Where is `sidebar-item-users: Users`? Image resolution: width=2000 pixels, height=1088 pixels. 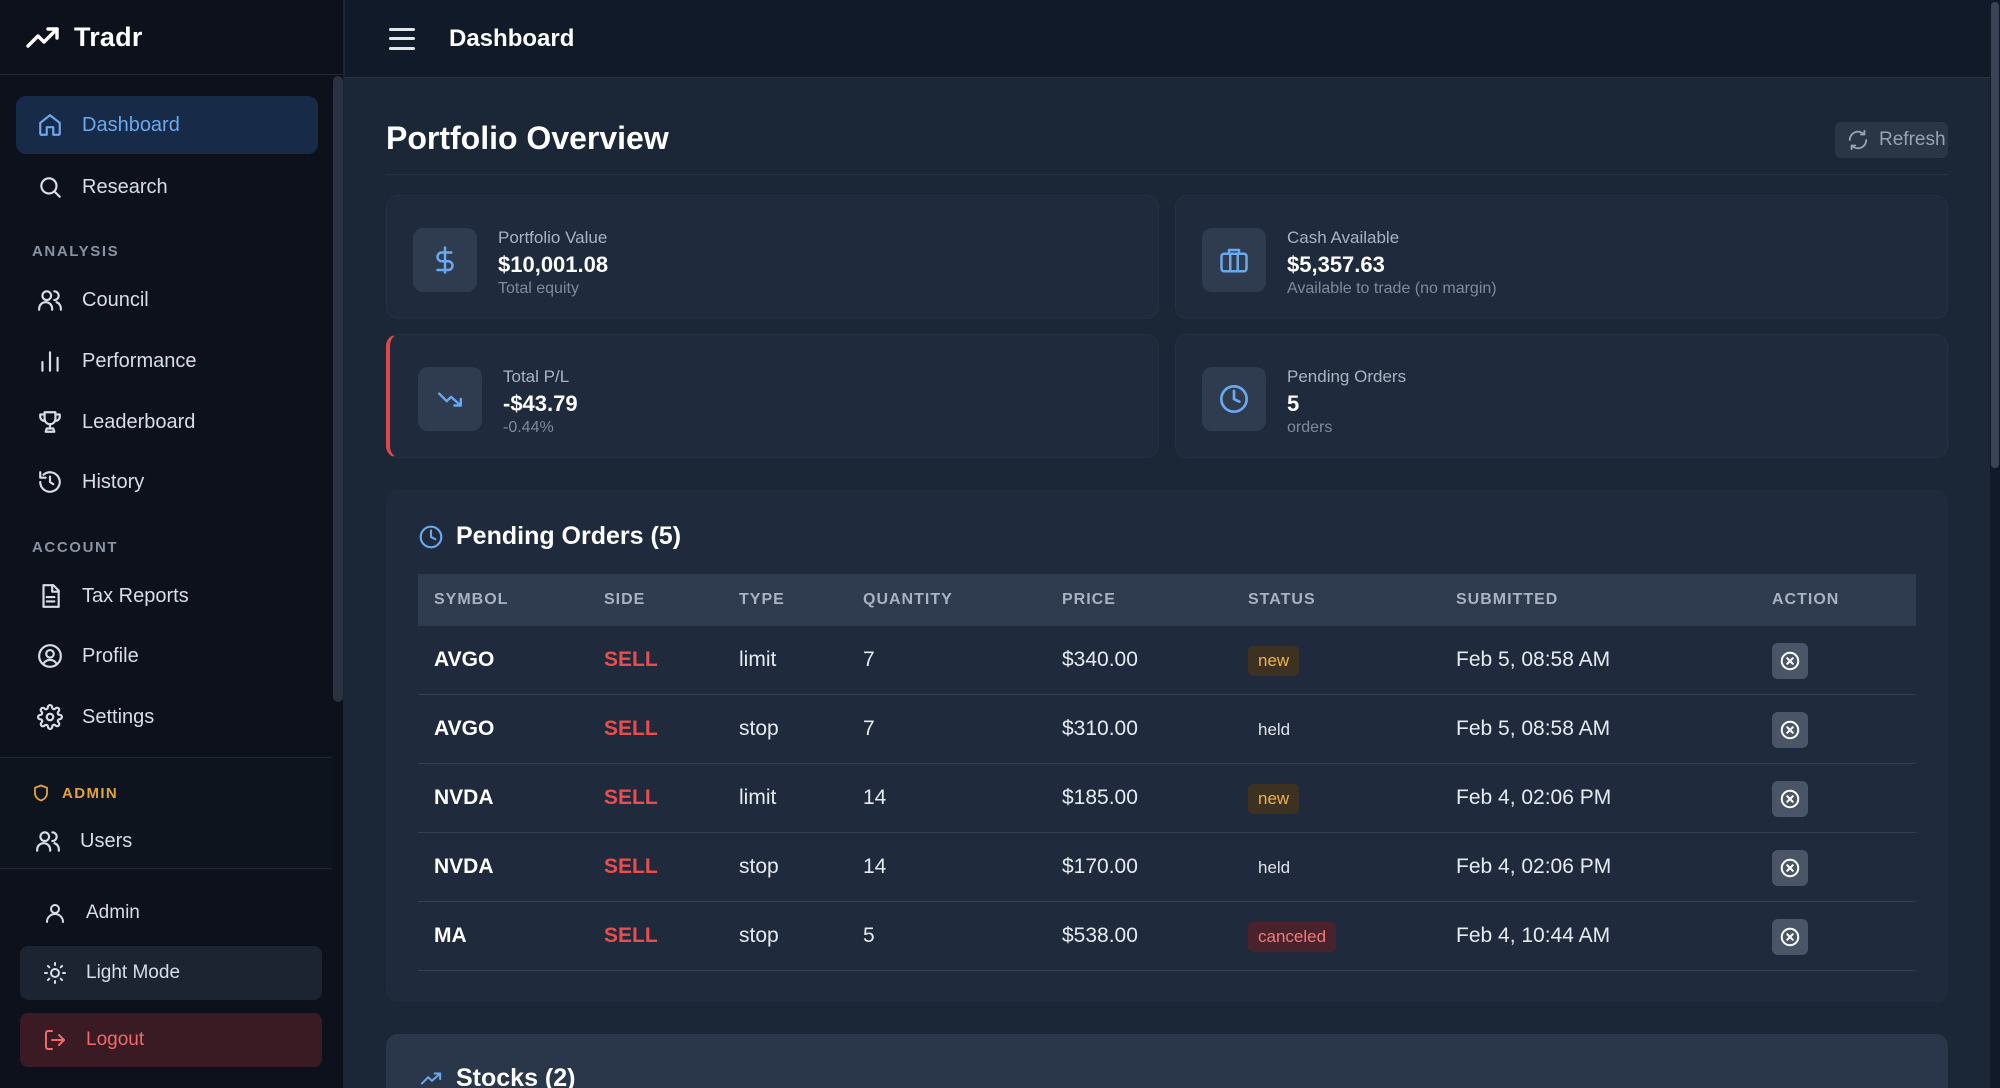
sidebar-item-users: Users is located at coordinates (165, 841).